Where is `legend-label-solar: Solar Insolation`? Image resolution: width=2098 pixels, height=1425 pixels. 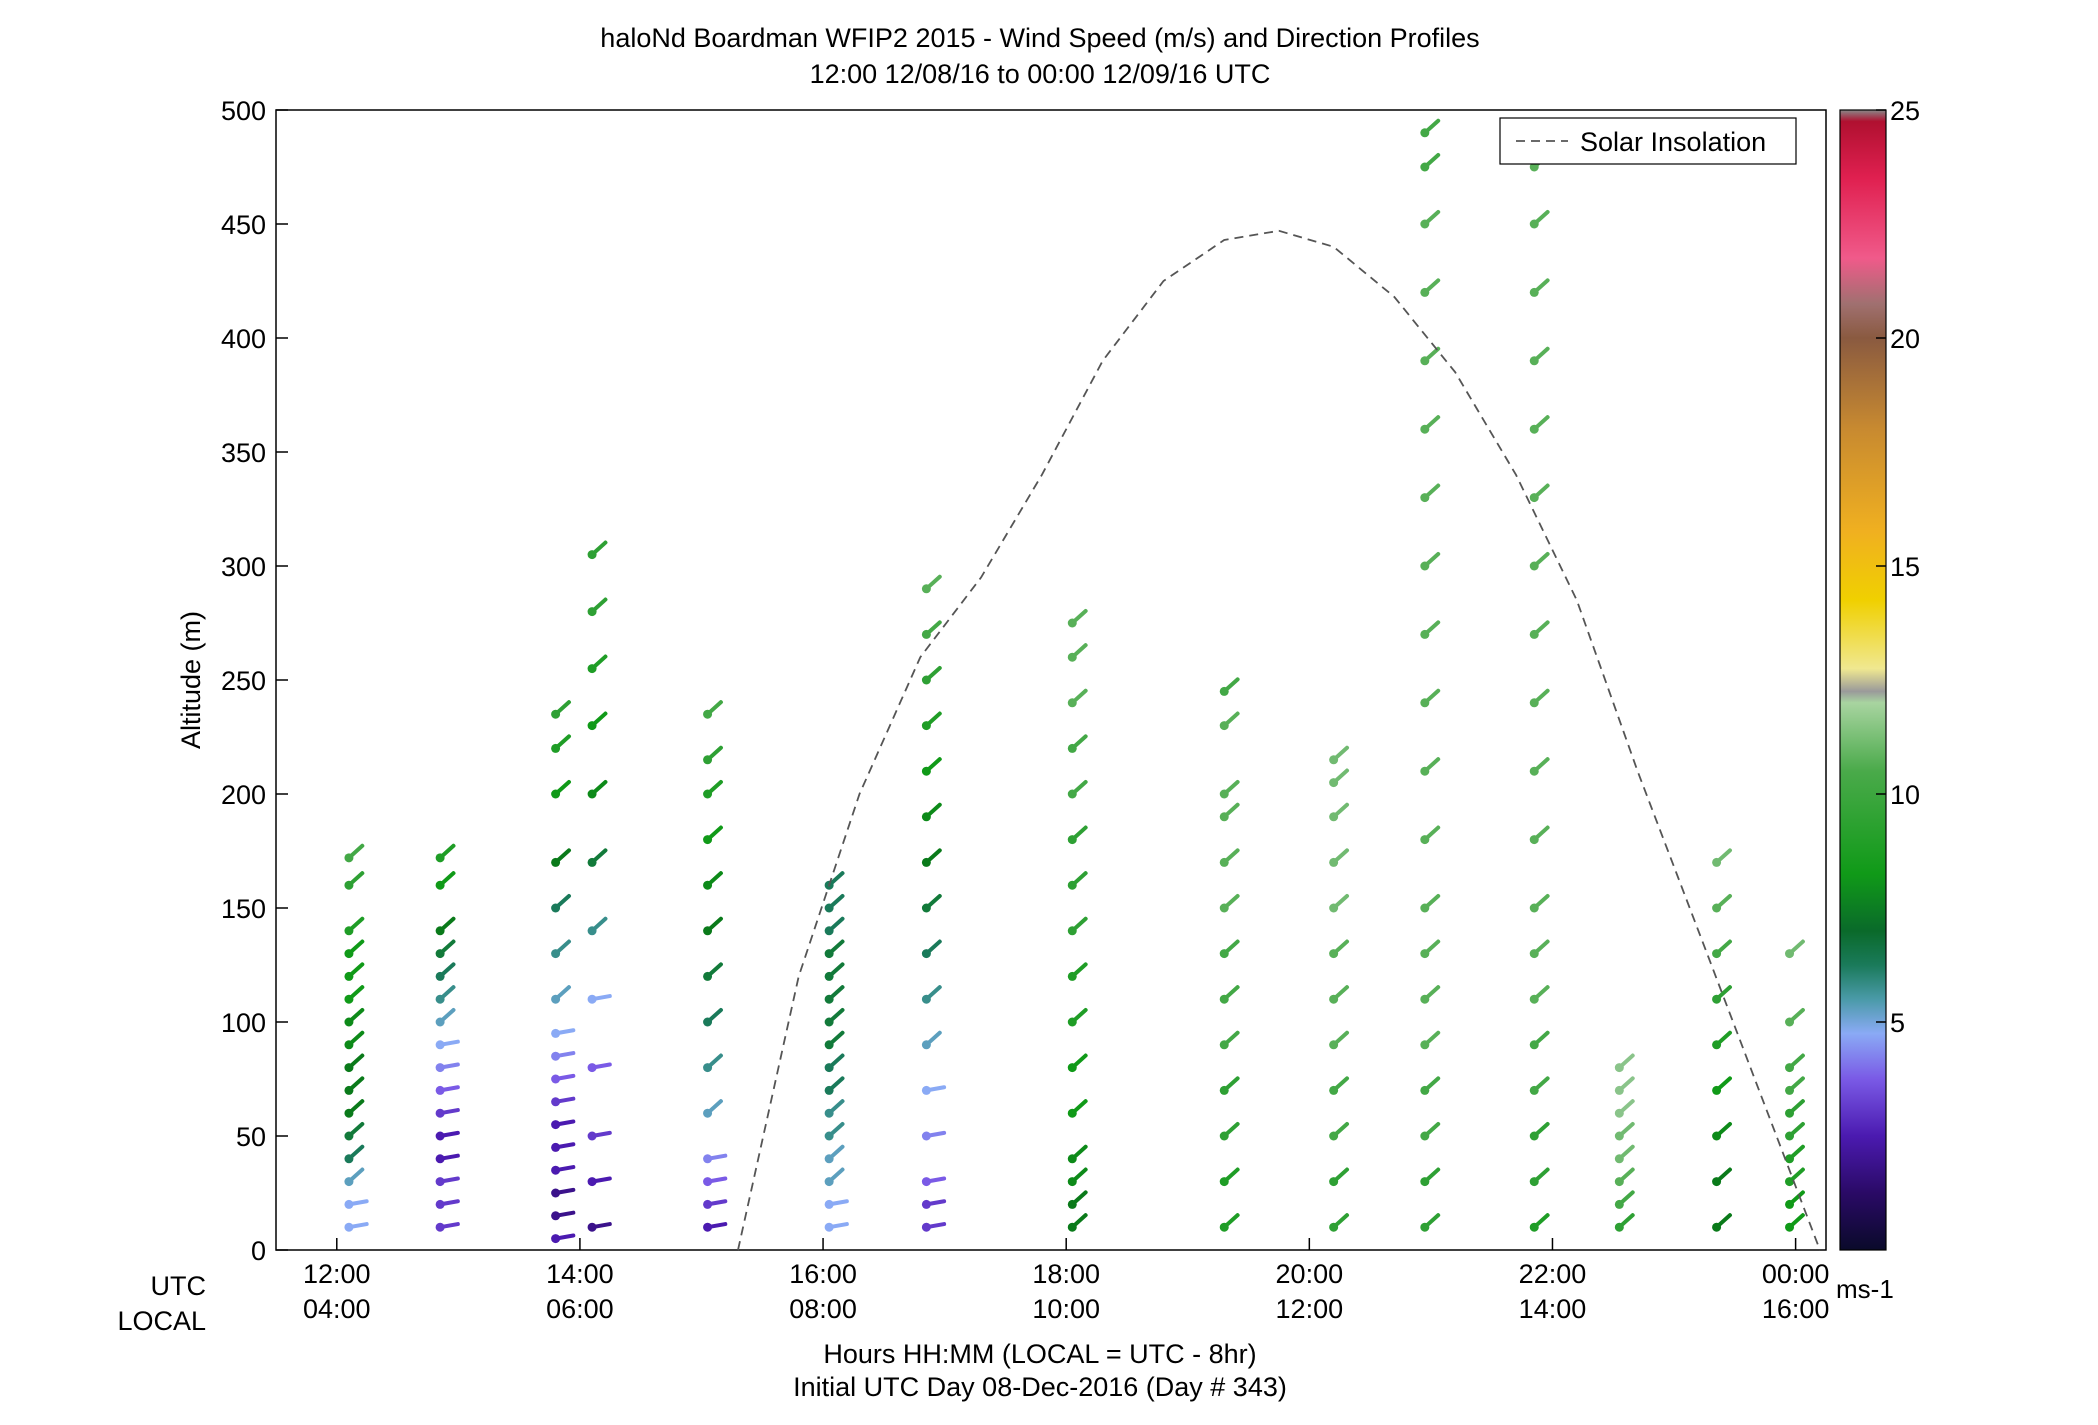 legend-label-solar: Solar Insolation is located at coordinates (1673, 142).